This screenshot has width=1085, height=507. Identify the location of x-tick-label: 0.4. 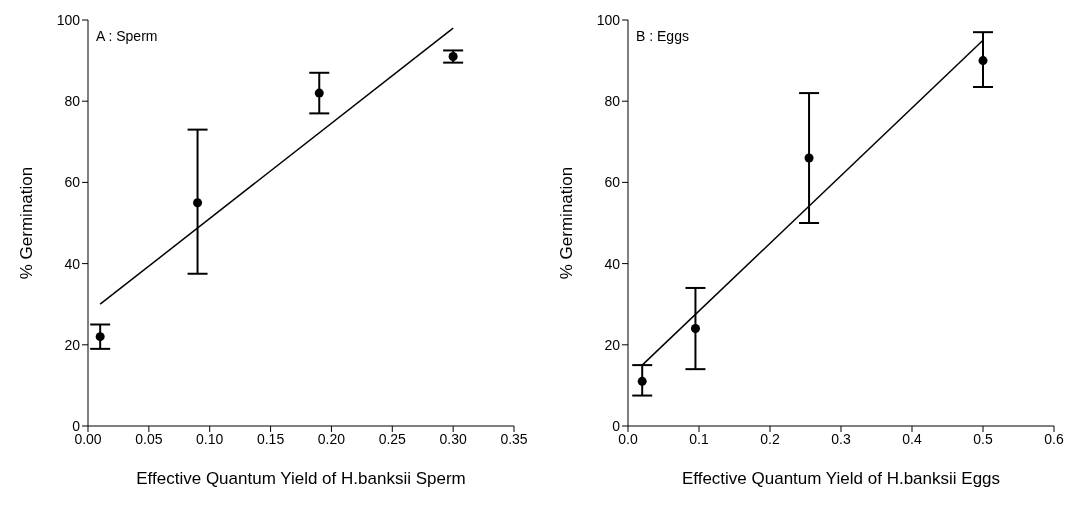
(912, 438).